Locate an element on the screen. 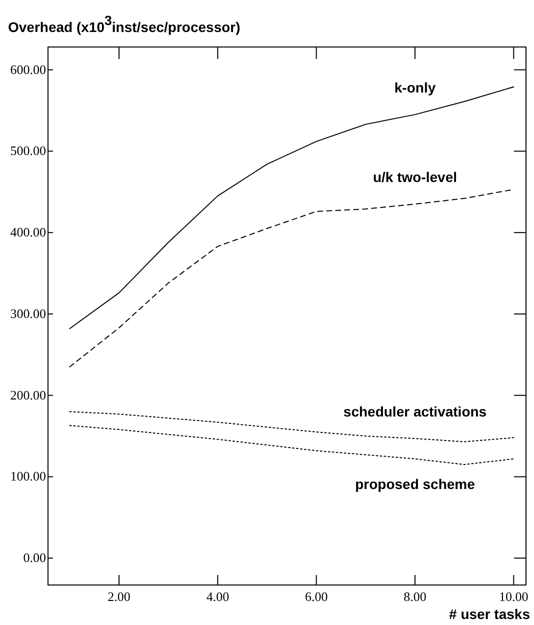 The width and height of the screenshot is (534, 625). y-tick-label: 100.00 is located at coordinates (28, 476).